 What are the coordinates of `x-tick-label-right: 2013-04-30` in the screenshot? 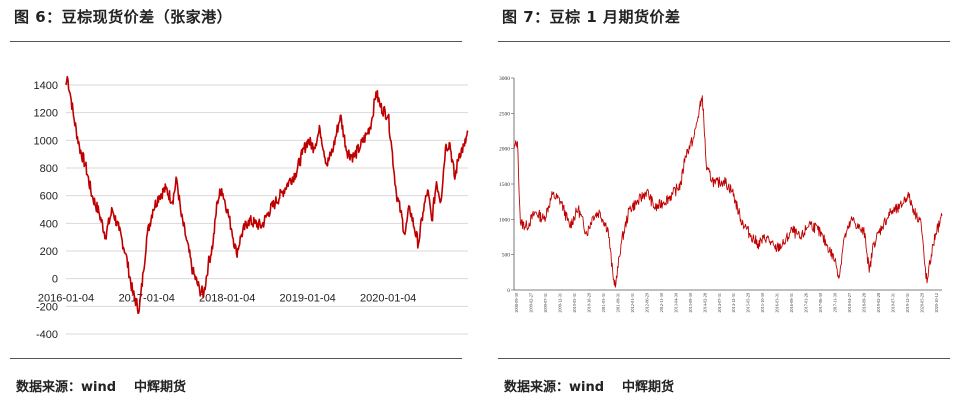 It's located at (675, 303).